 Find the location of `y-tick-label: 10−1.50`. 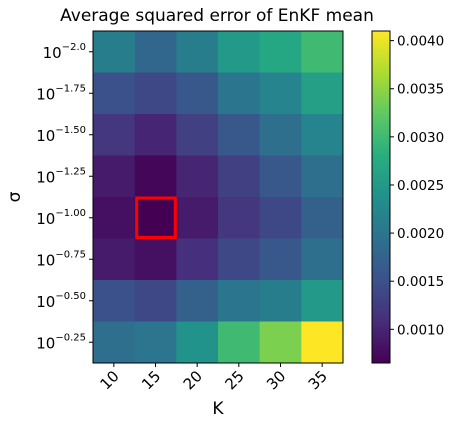

y-tick-label: 10−1.50 is located at coordinates (61, 135).